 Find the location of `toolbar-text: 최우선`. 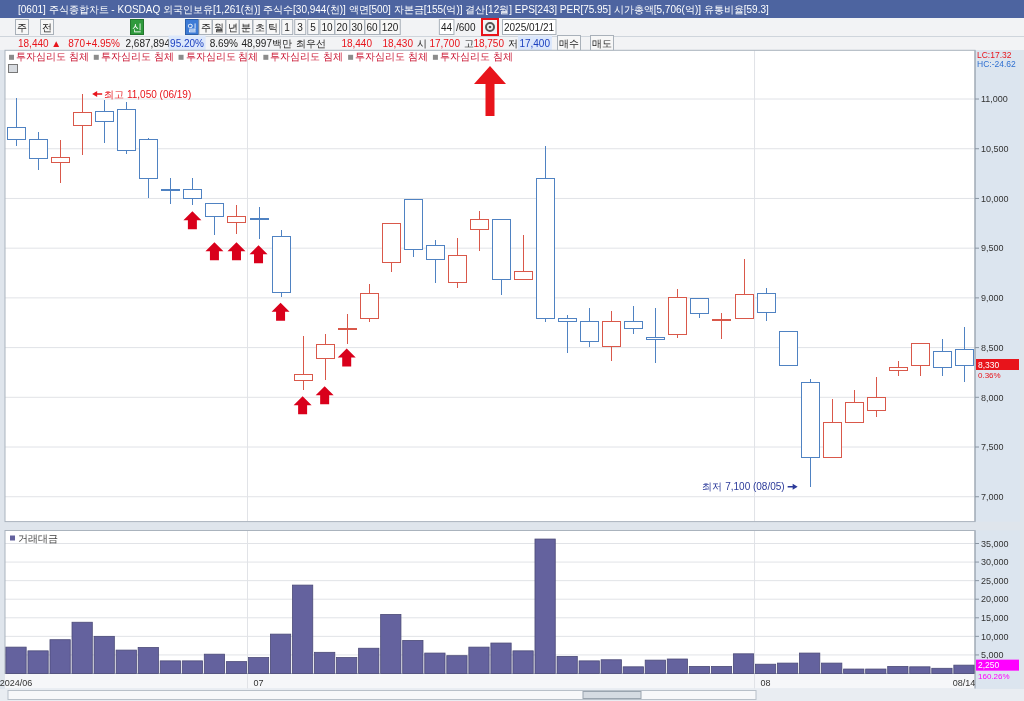

toolbar-text: 최우선 is located at coordinates (311, 43).